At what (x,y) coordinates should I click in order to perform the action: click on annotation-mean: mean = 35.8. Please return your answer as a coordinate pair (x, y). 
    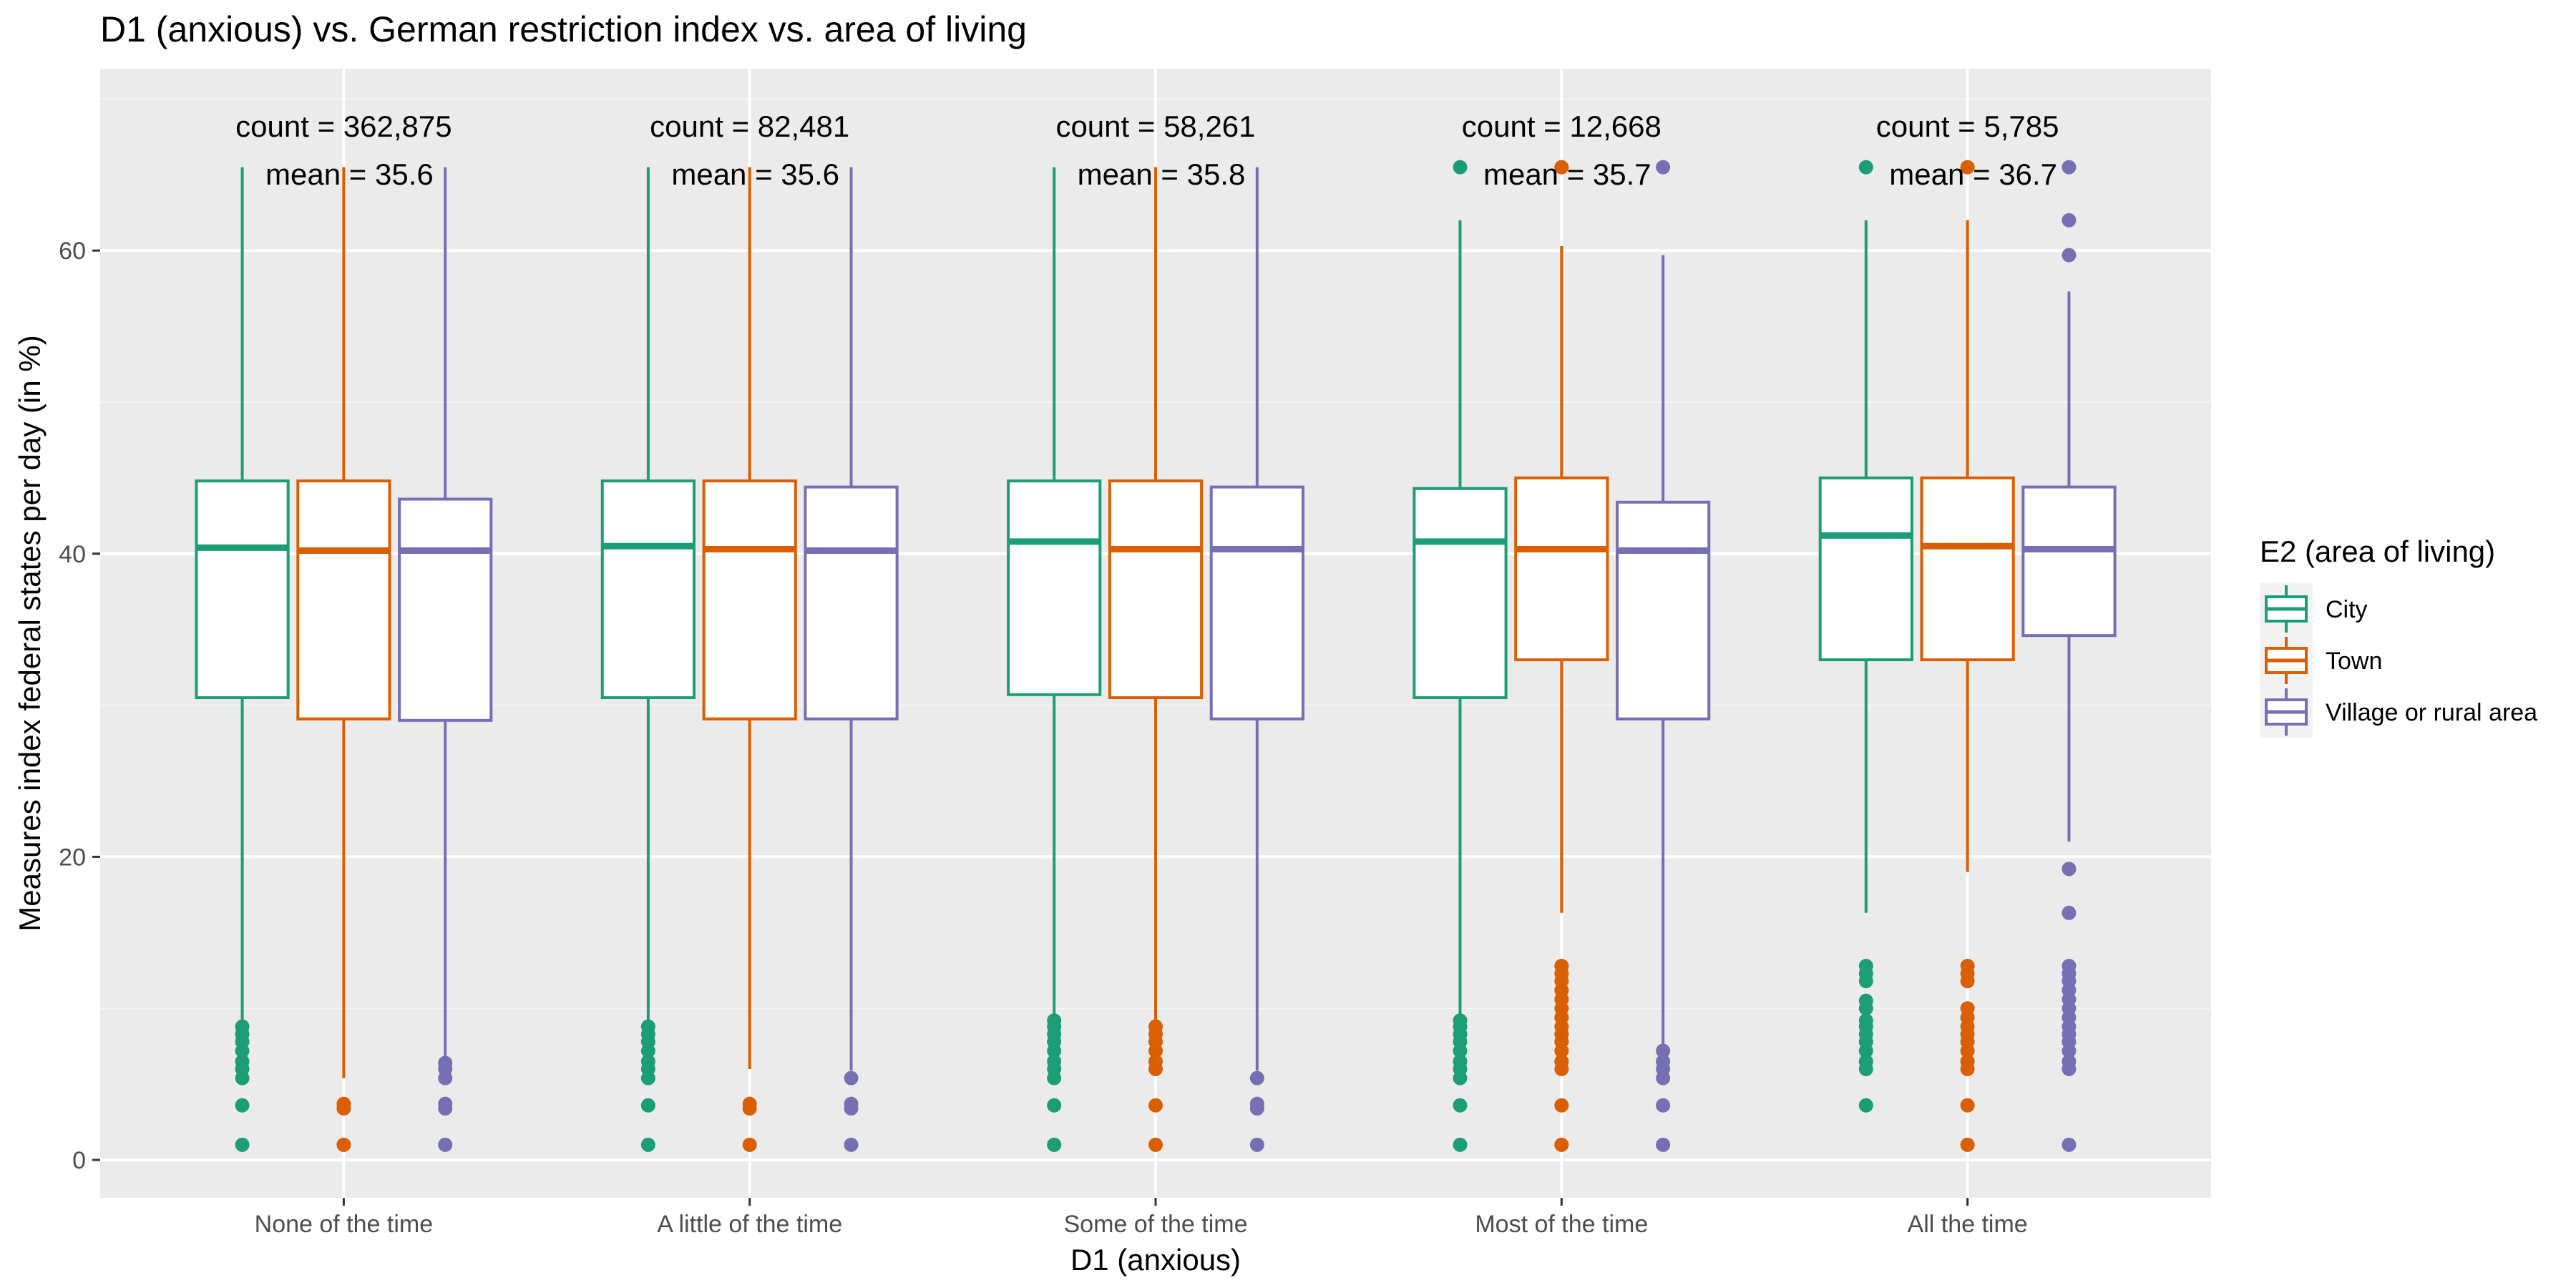
    Looking at the image, I should click on (1162, 174).